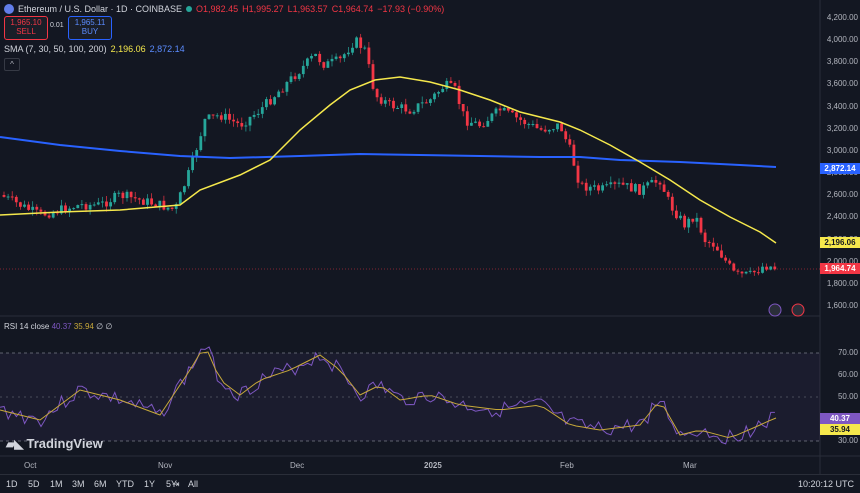 Image resolution: width=860 pixels, height=493 pixels. What do you see at coordinates (100, 484) in the screenshot?
I see `timeframe-button: 6M` at bounding box center [100, 484].